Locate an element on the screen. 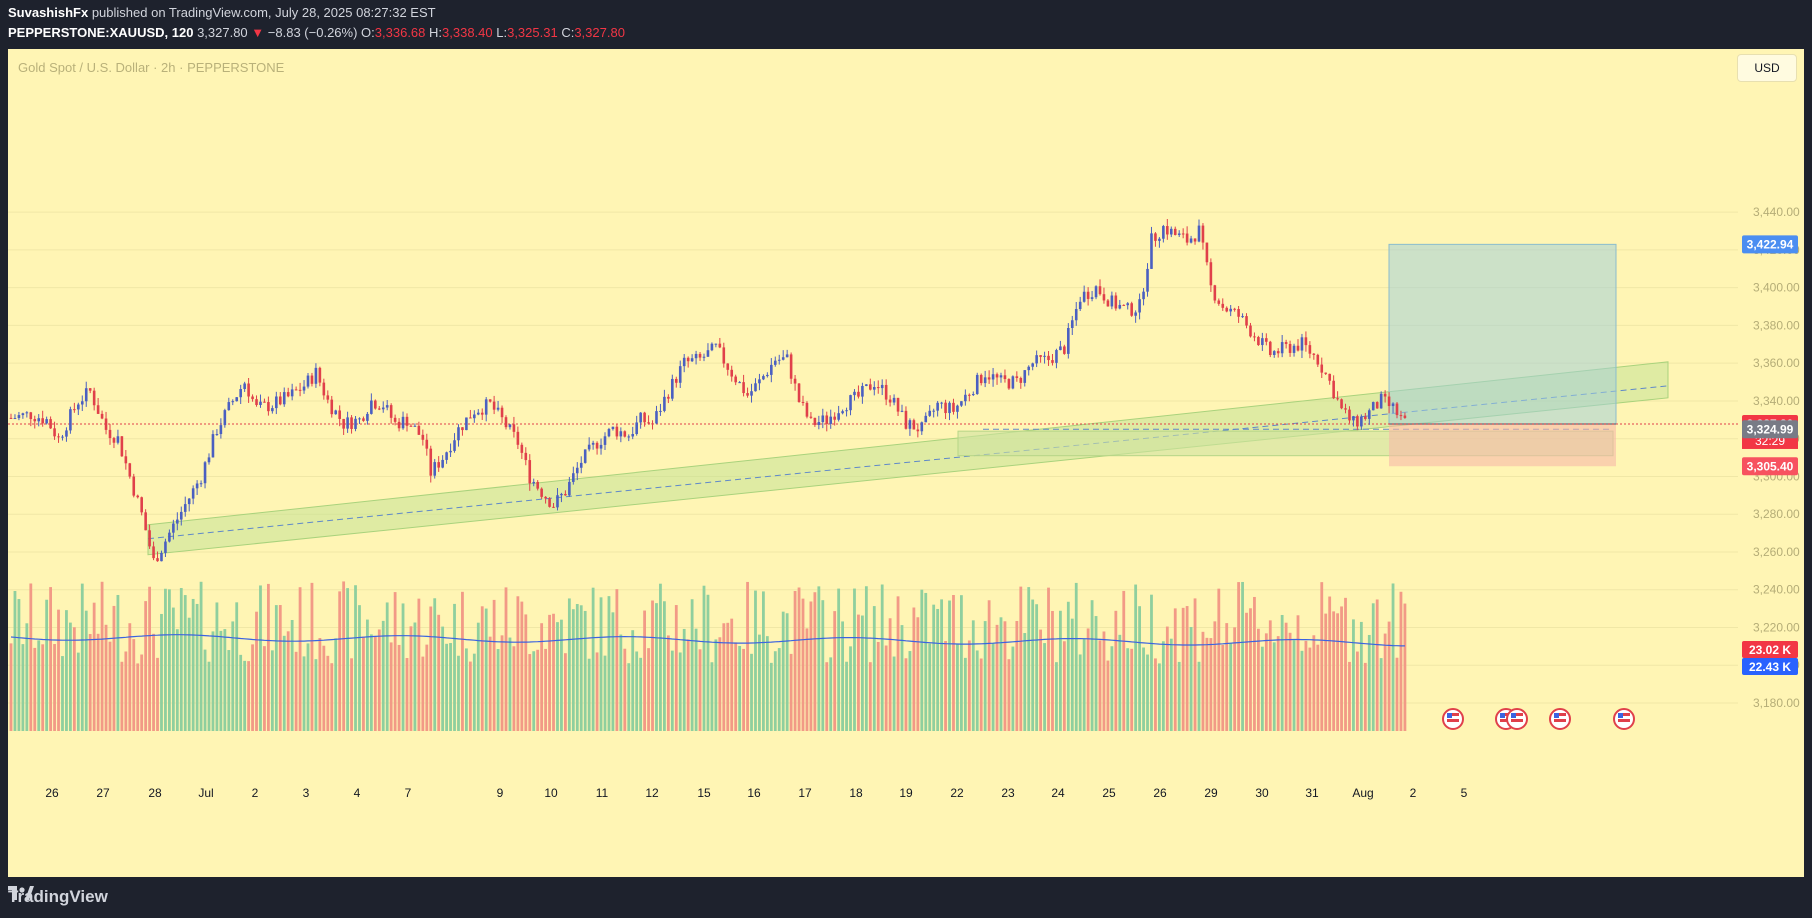  volume-ma-line is located at coordinates (707, 640).